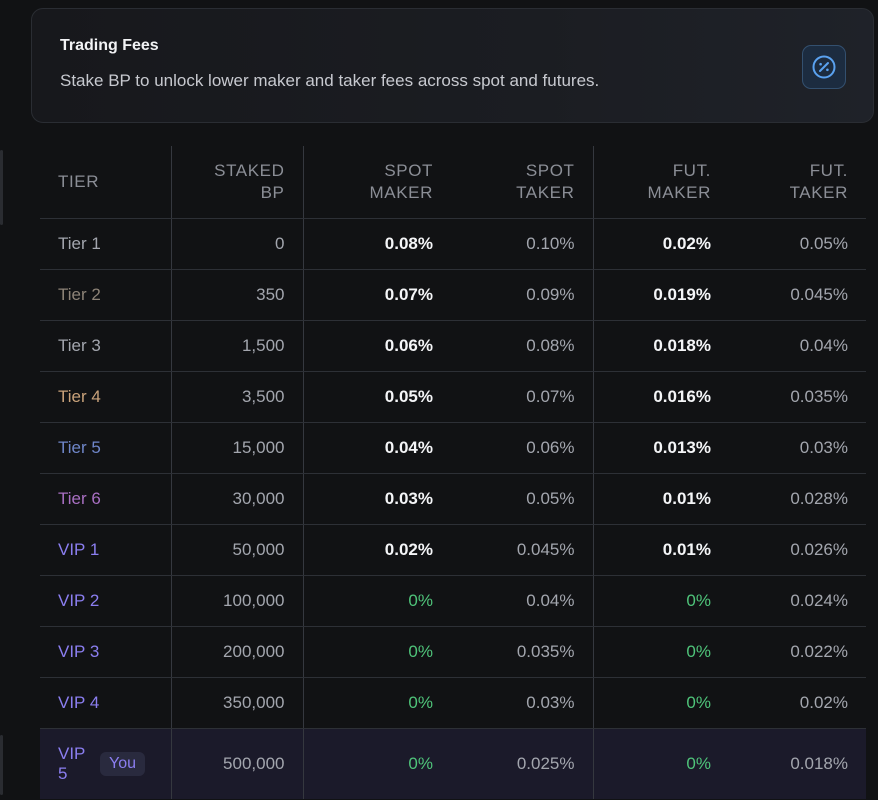  Describe the element at coordinates (106, 601) in the screenshot. I see `tier-cell: VIP 2` at that location.